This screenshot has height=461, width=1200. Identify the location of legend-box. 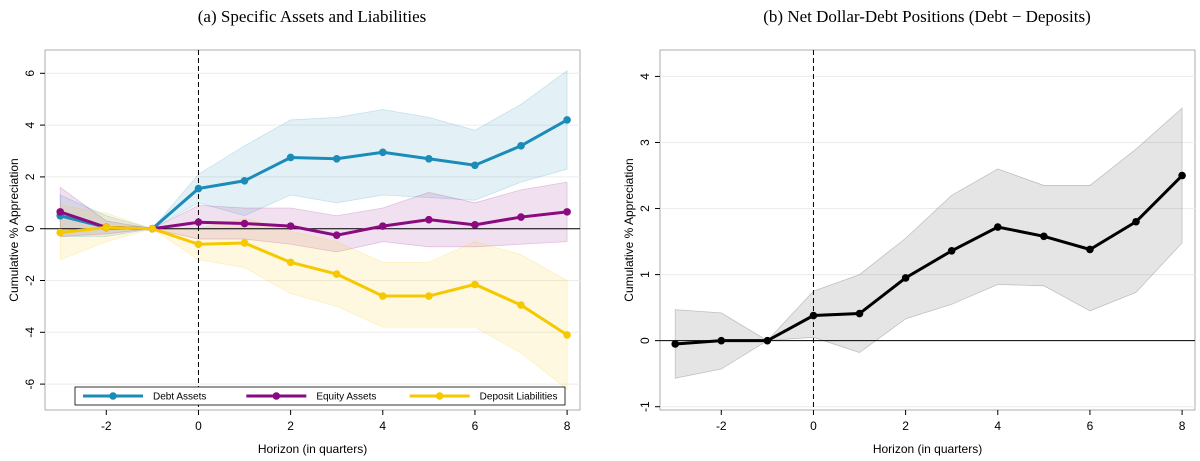
(320, 396).